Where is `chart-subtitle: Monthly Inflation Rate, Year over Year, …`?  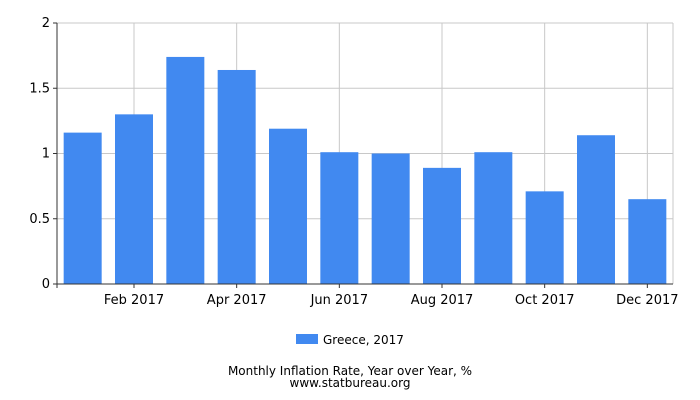 chart-subtitle: Monthly Inflation Rate, Year over Year, … is located at coordinates (350, 371).